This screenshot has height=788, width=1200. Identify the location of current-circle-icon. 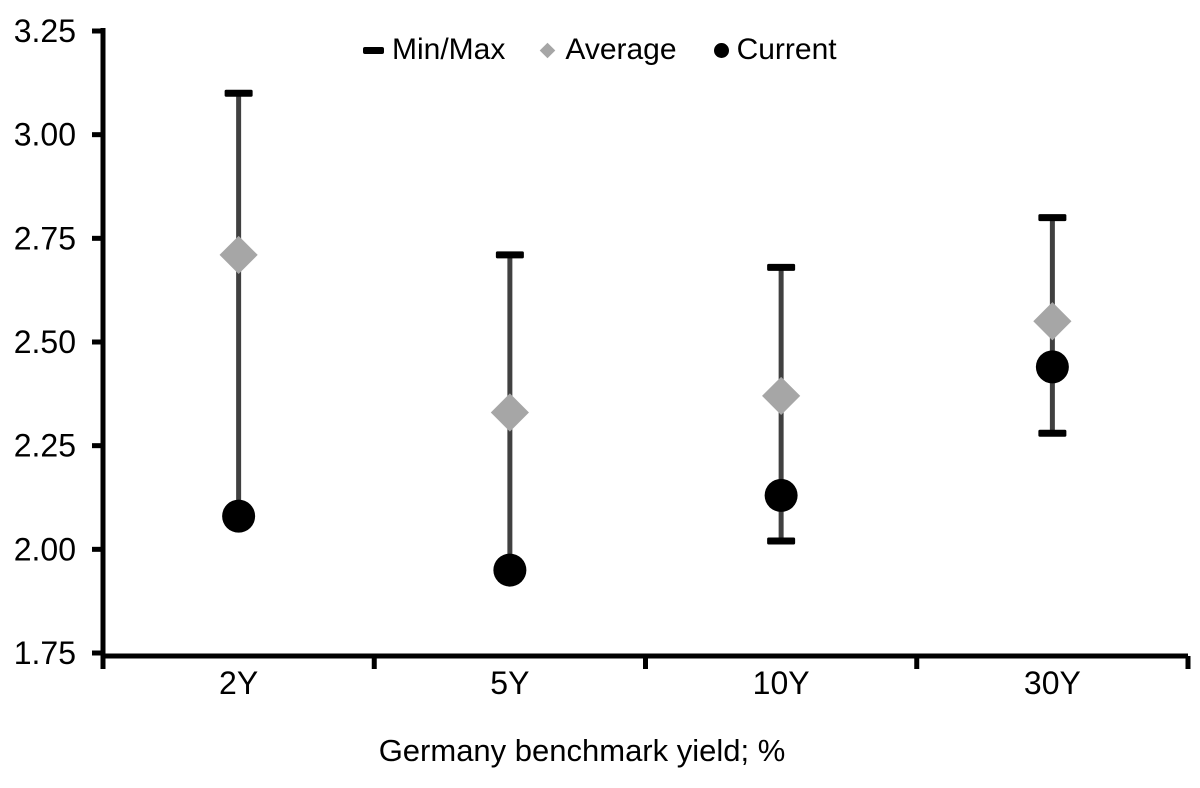
(721, 50).